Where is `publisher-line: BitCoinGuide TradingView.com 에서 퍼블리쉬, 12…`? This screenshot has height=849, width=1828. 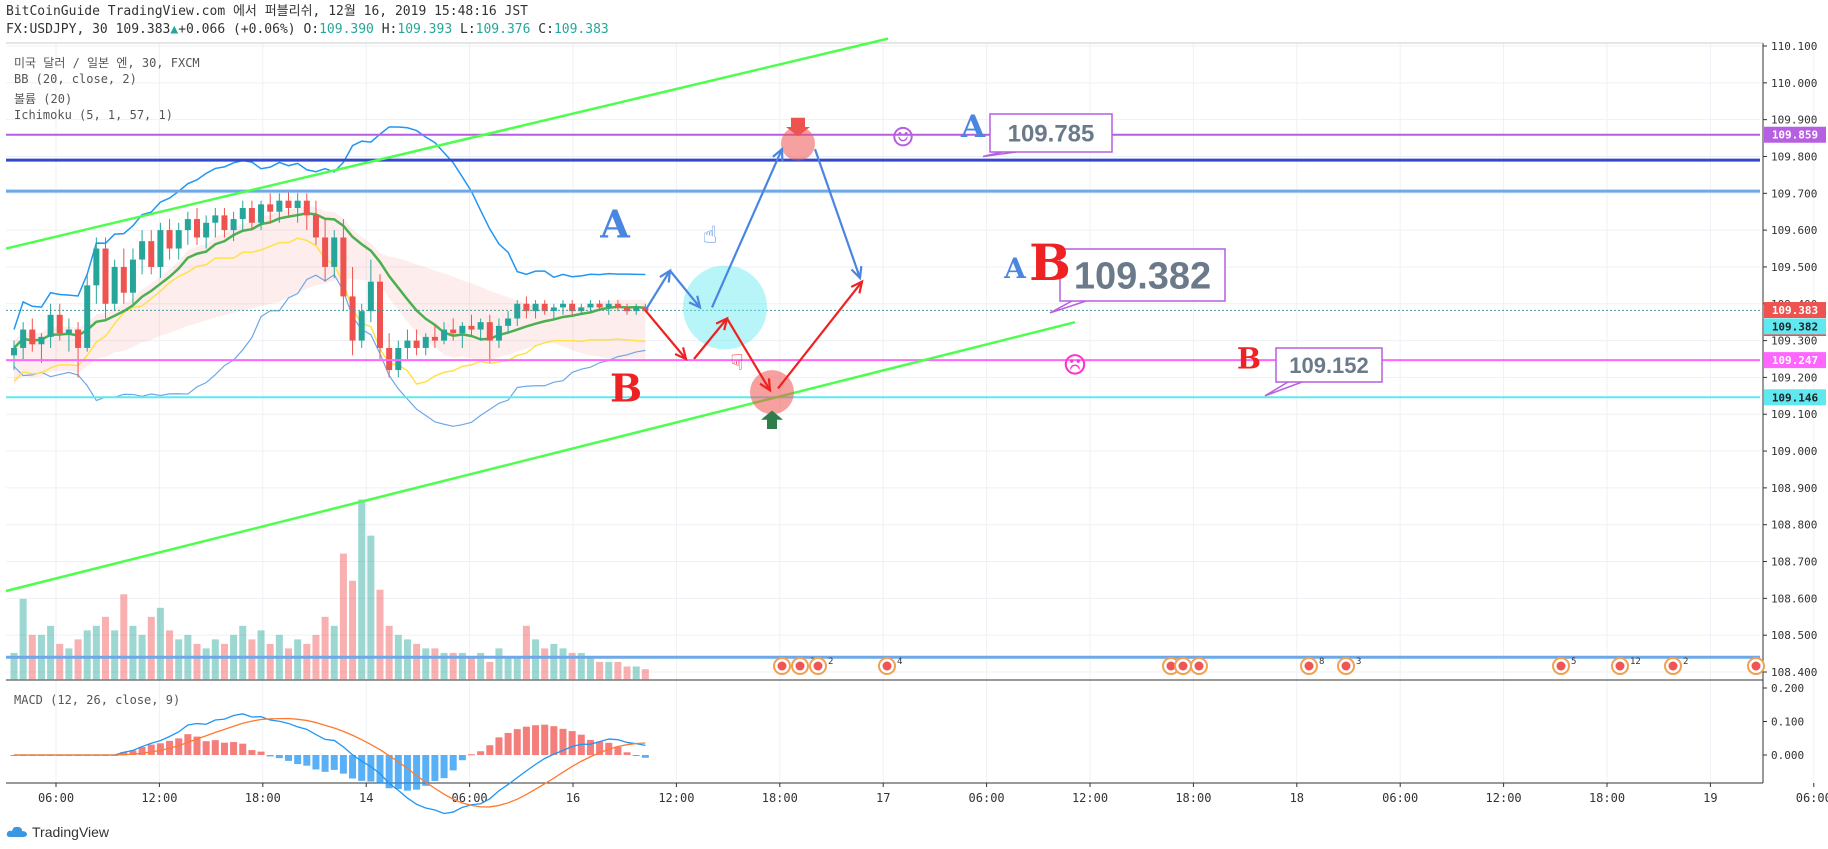 publisher-line: BitCoinGuide TradingView.com 에서 퍼블리쉬, 12… is located at coordinates (267, 11).